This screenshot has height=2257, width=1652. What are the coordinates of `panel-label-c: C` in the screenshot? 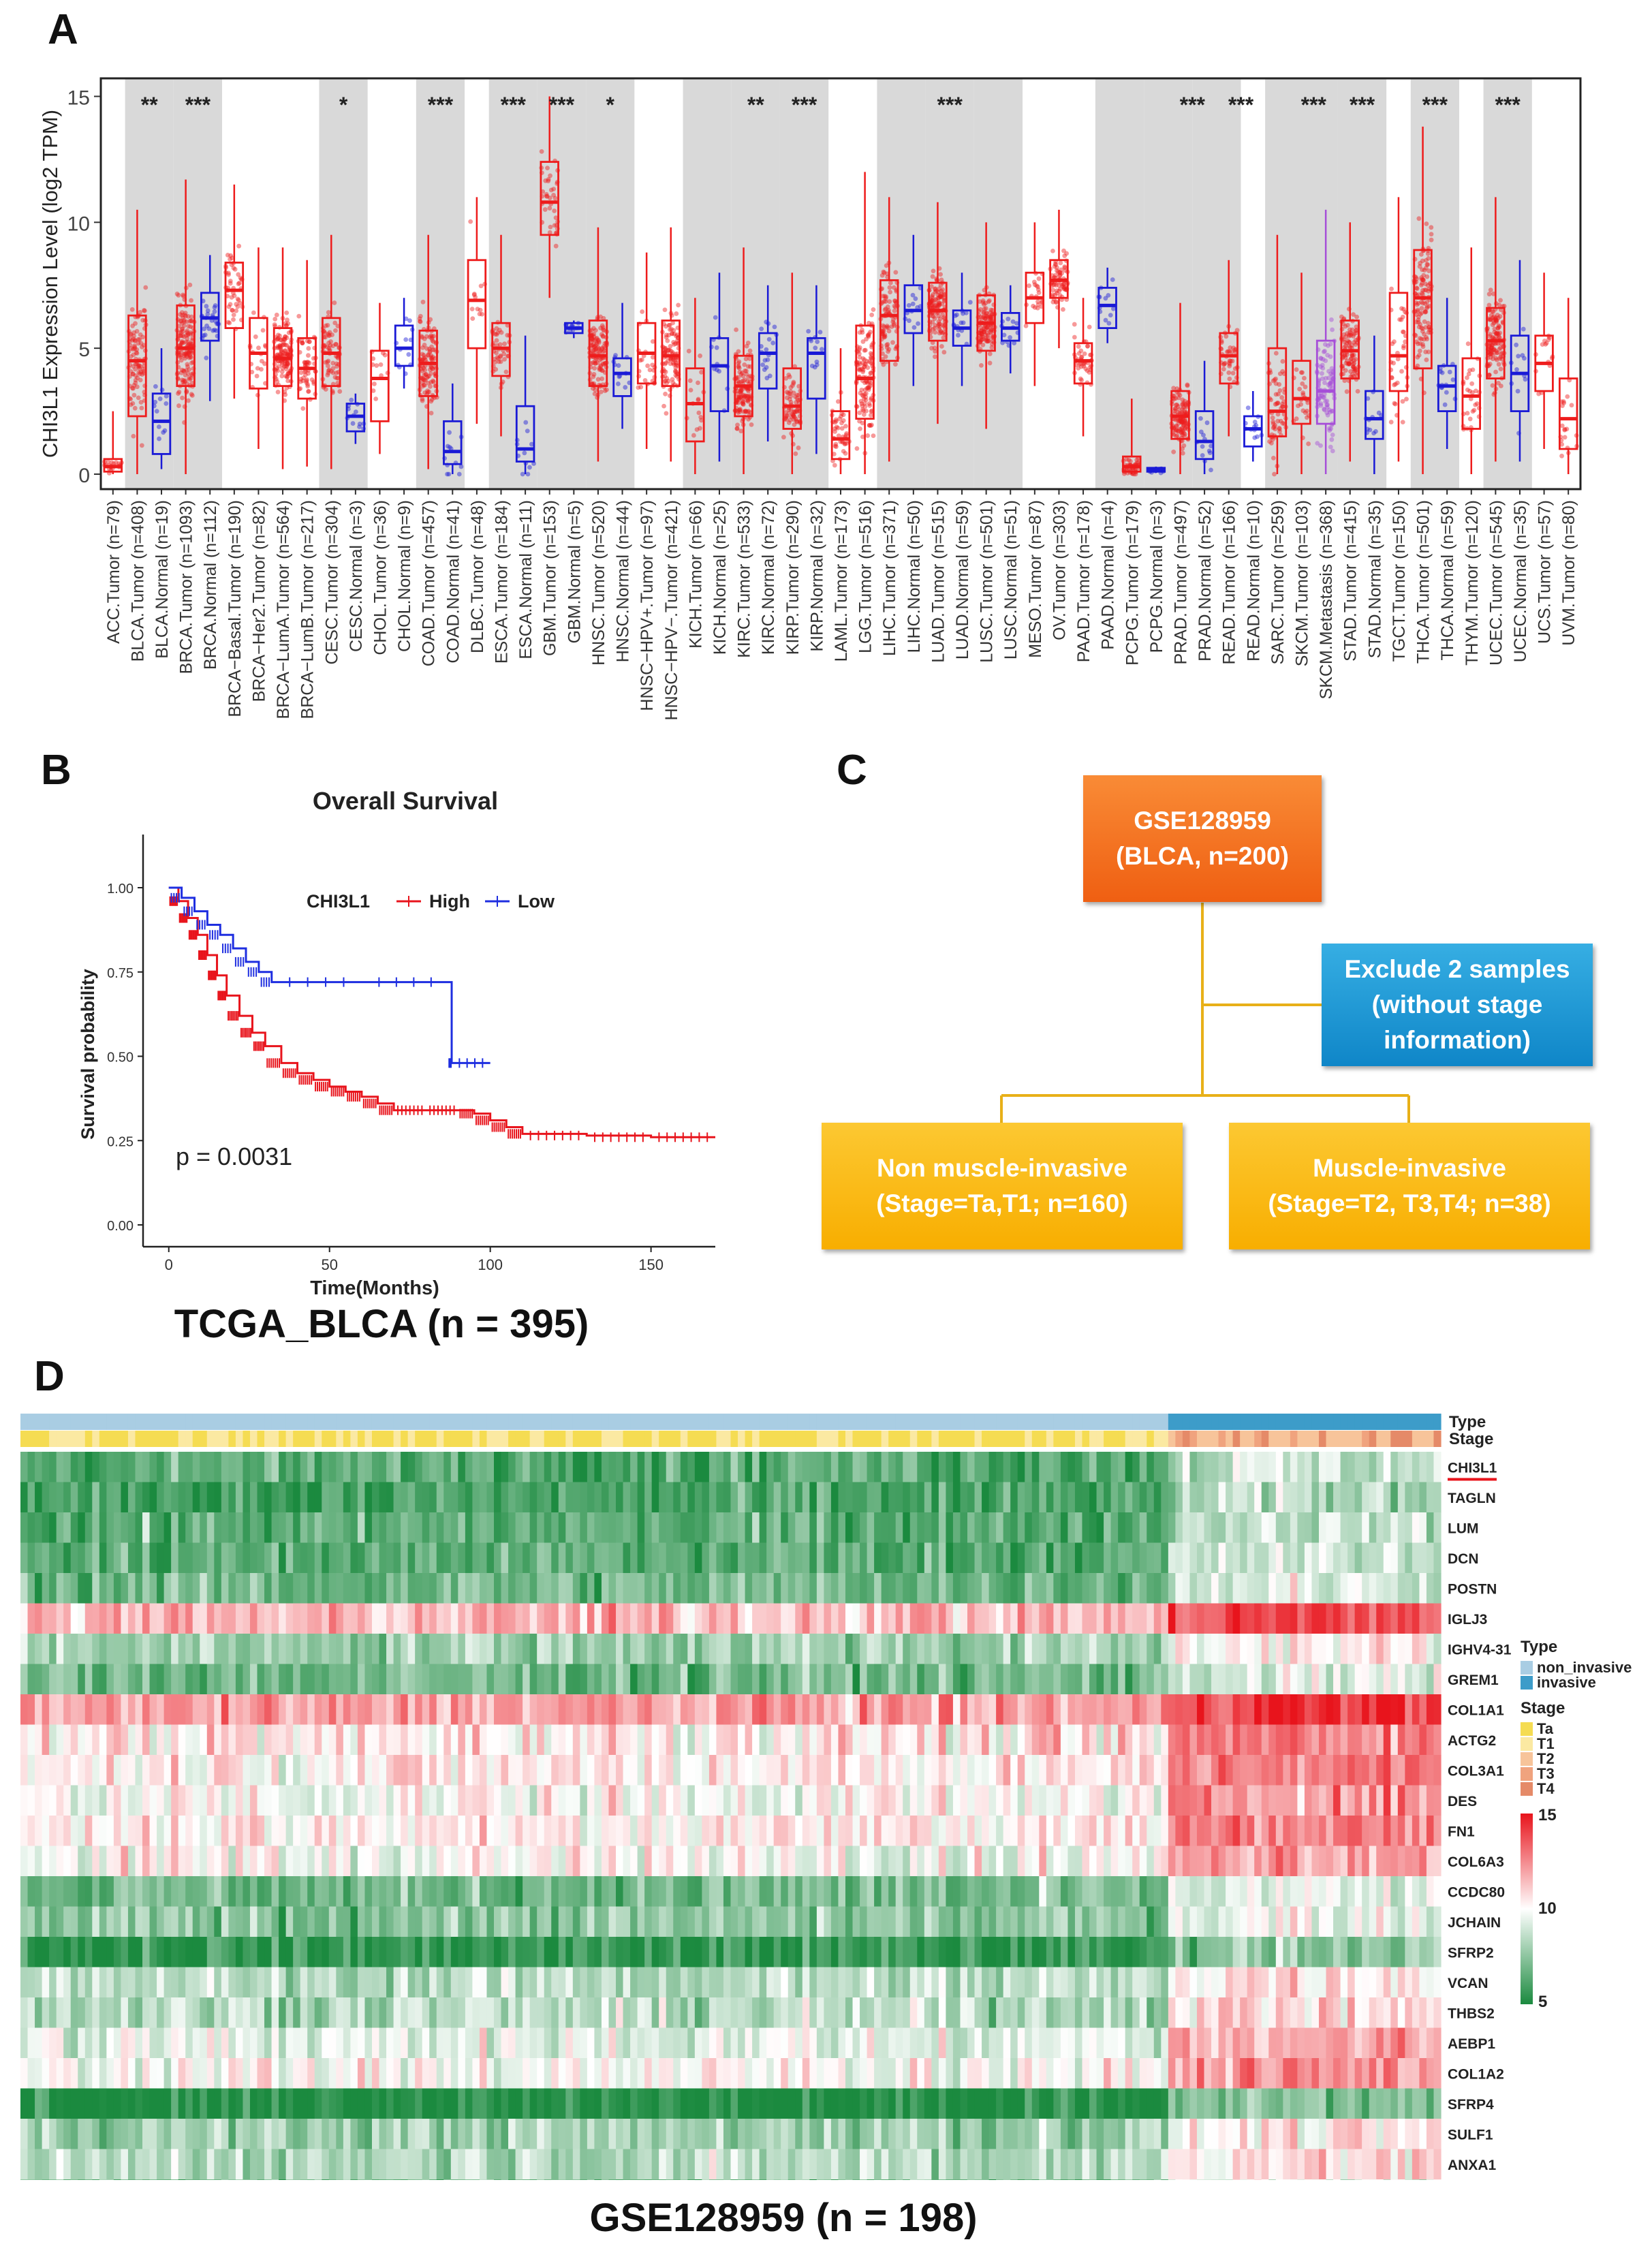 It's located at (852, 770).